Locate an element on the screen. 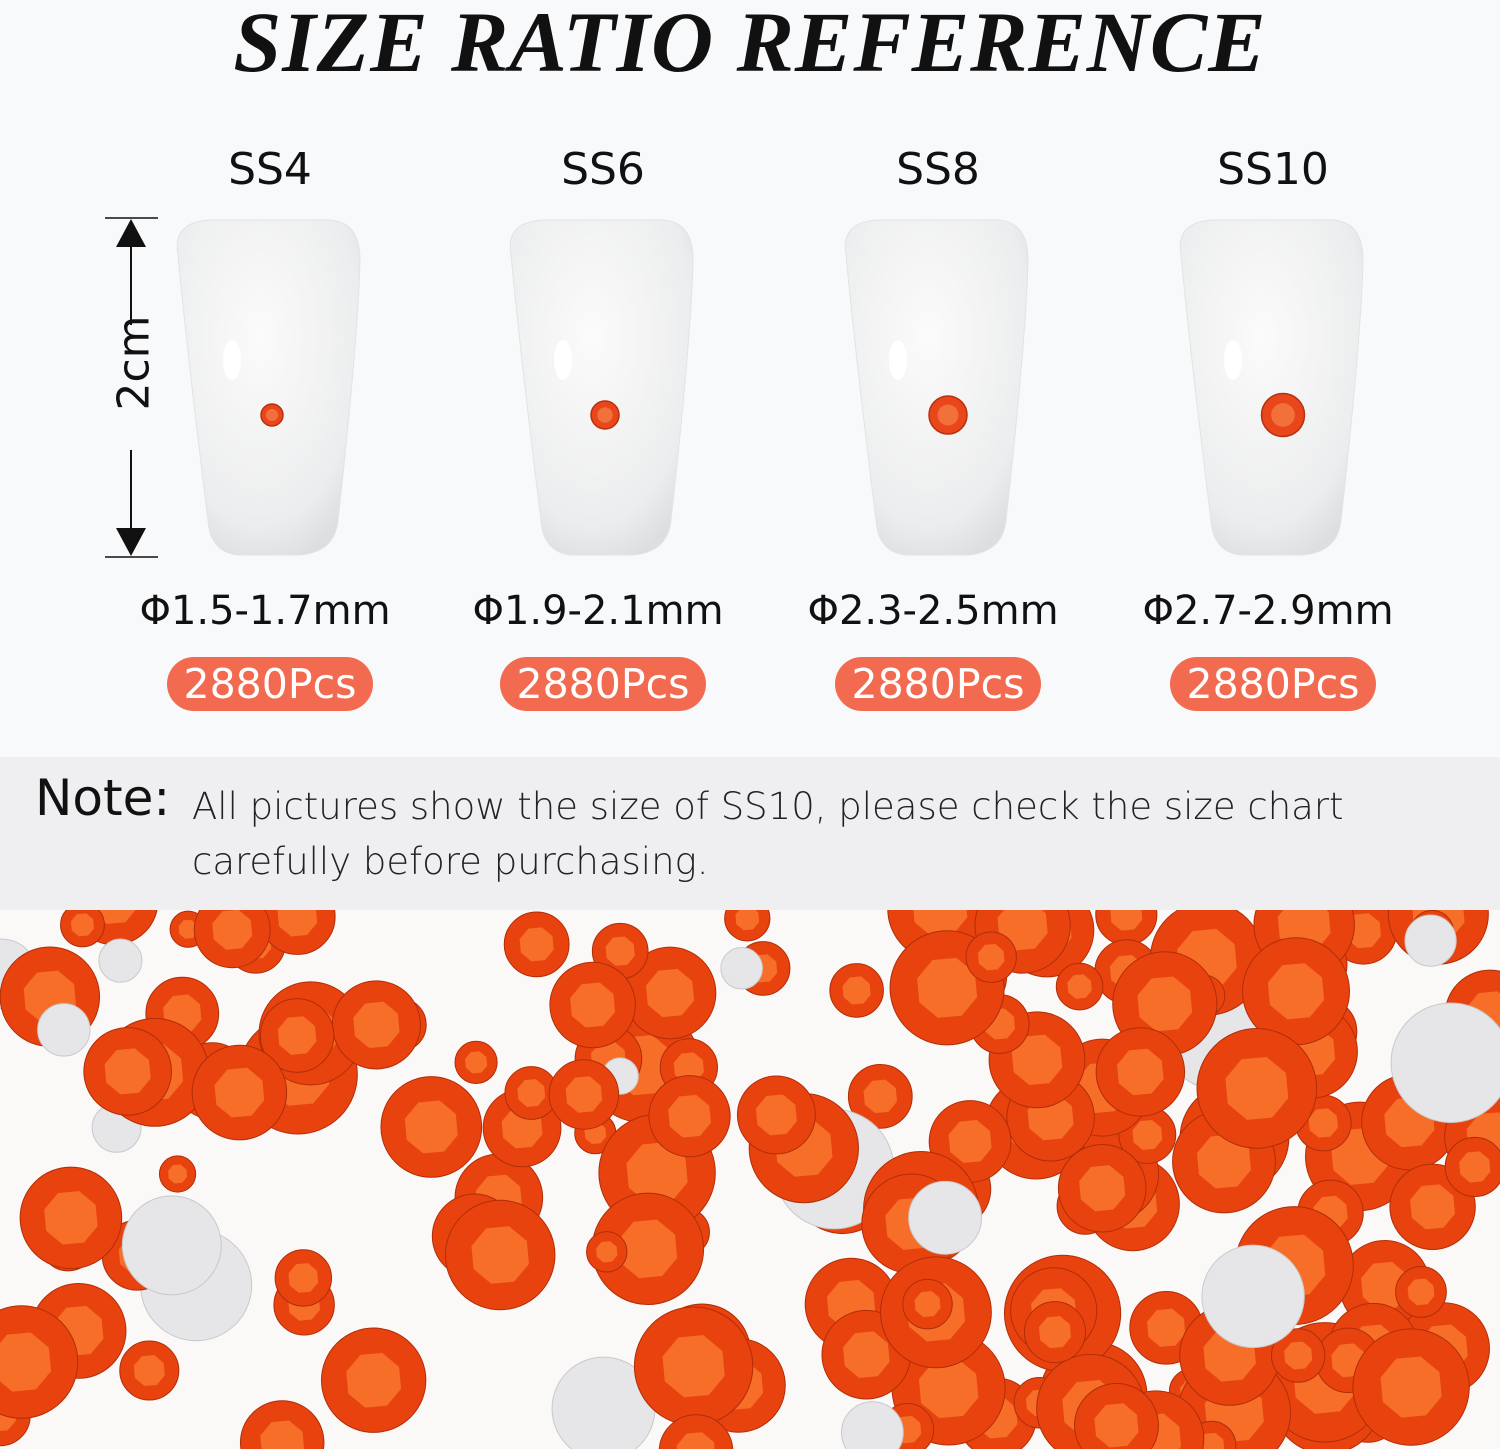  height-ruler is located at coordinates (130, 387).